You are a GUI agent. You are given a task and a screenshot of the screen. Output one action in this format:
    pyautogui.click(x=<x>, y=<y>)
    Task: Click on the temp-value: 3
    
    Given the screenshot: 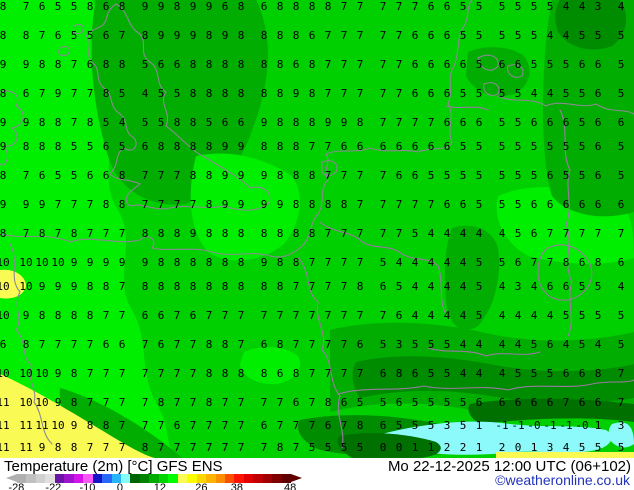 What is the action you would take?
    pyautogui.click(x=399, y=344)
    